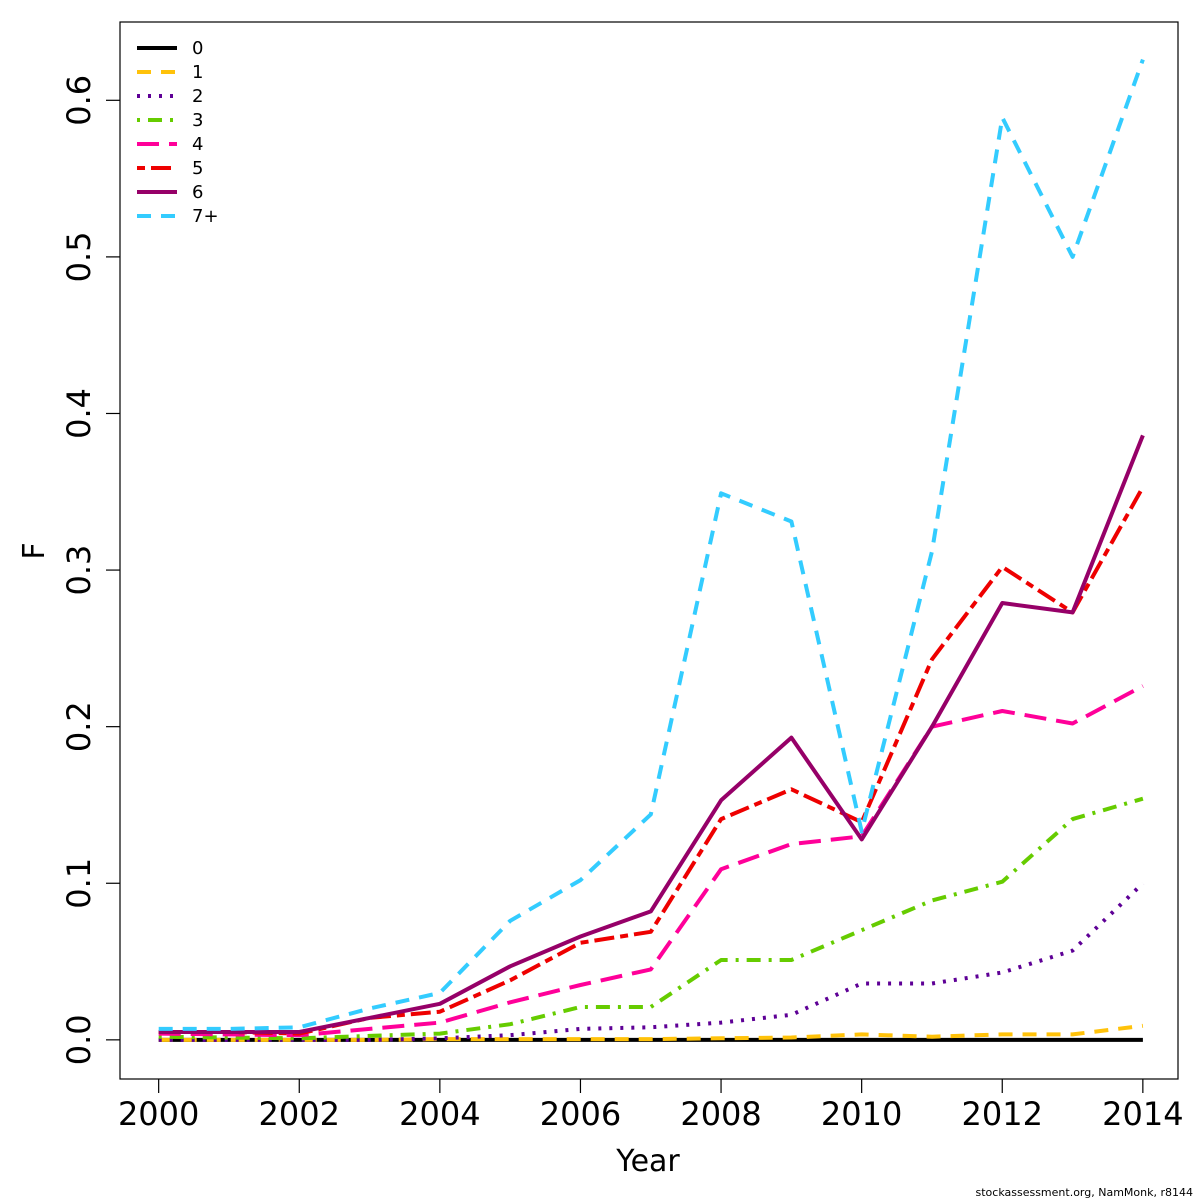  Describe the element at coordinates (299, 1114) in the screenshot. I see `x-tick-label: 2002` at that location.